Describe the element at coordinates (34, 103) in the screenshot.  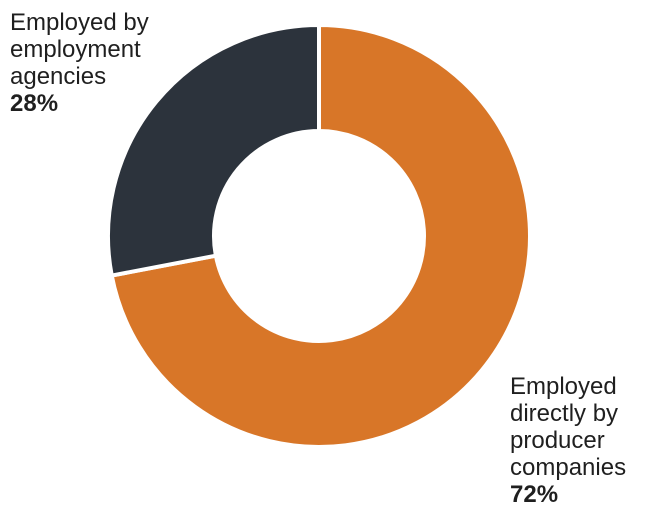
I see `slice-value-agencies: 28%` at that location.